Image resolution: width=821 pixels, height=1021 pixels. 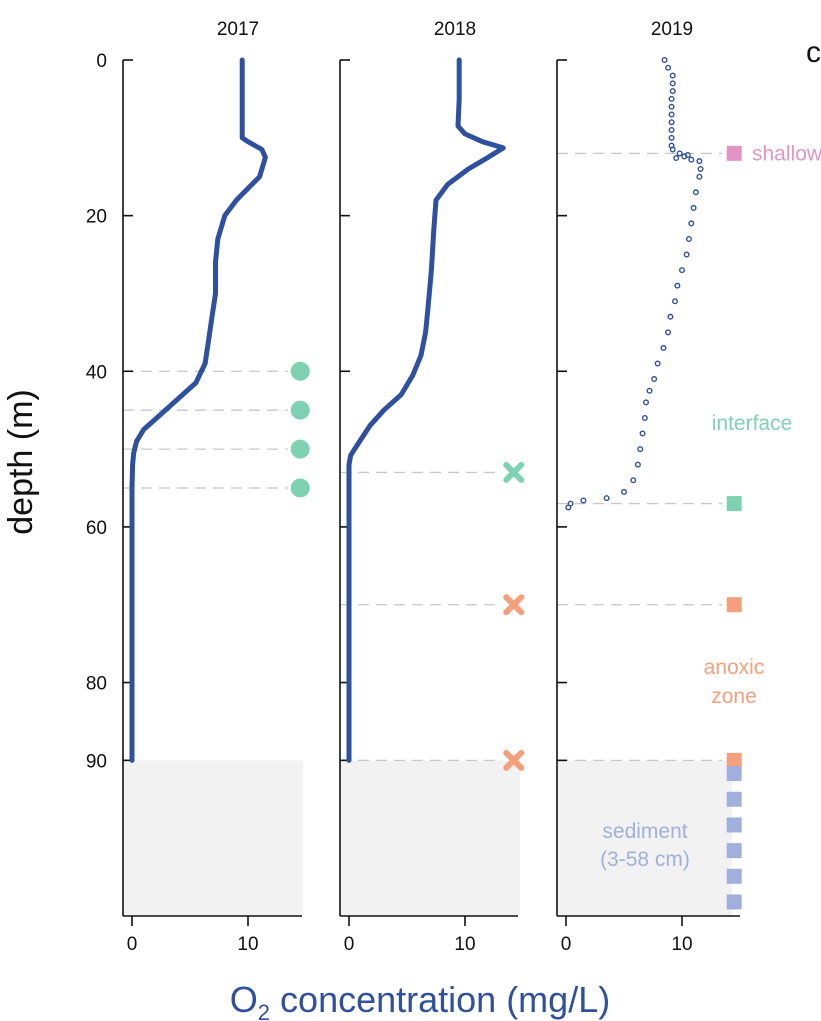 What do you see at coordinates (96, 761) in the screenshot?
I see `y-tick-label-90: 90` at bounding box center [96, 761].